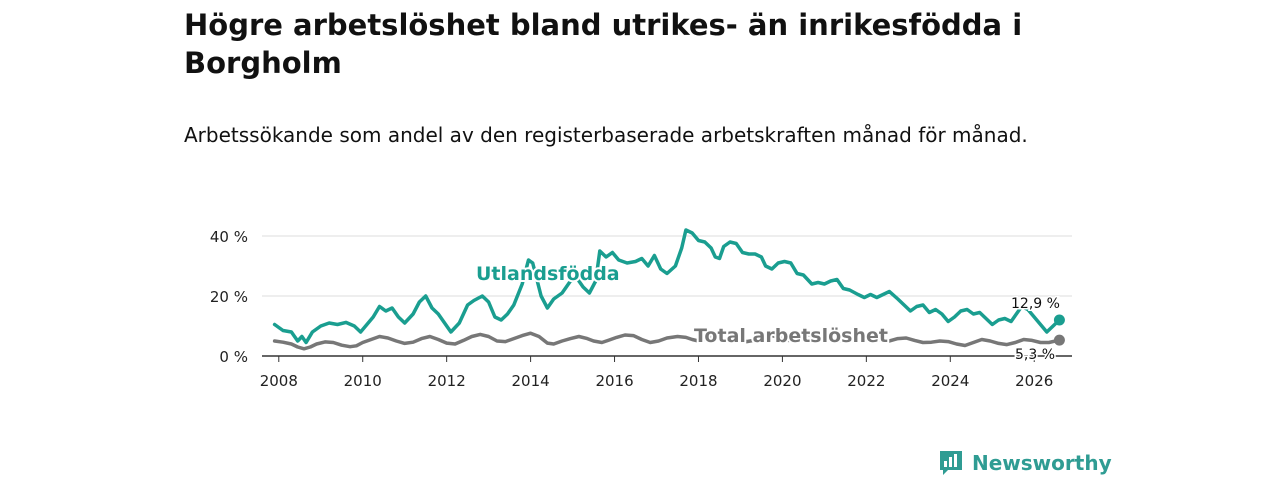 This screenshot has width=1280, height=480. I want to click on x-tick-label: 2008, so click(279, 381).